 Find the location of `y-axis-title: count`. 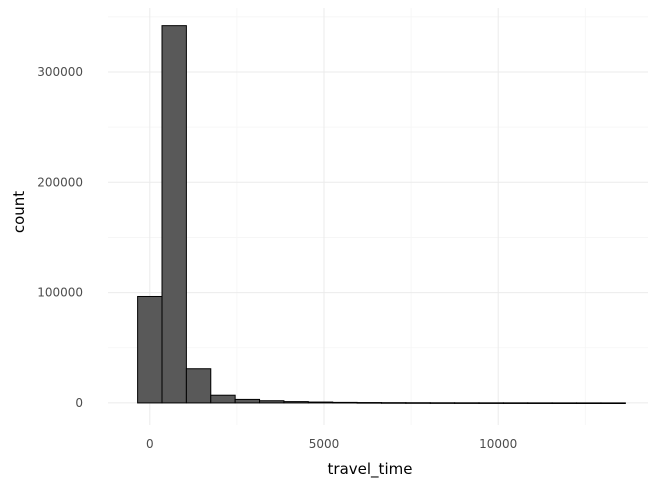

y-axis-title: count is located at coordinates (19, 212).